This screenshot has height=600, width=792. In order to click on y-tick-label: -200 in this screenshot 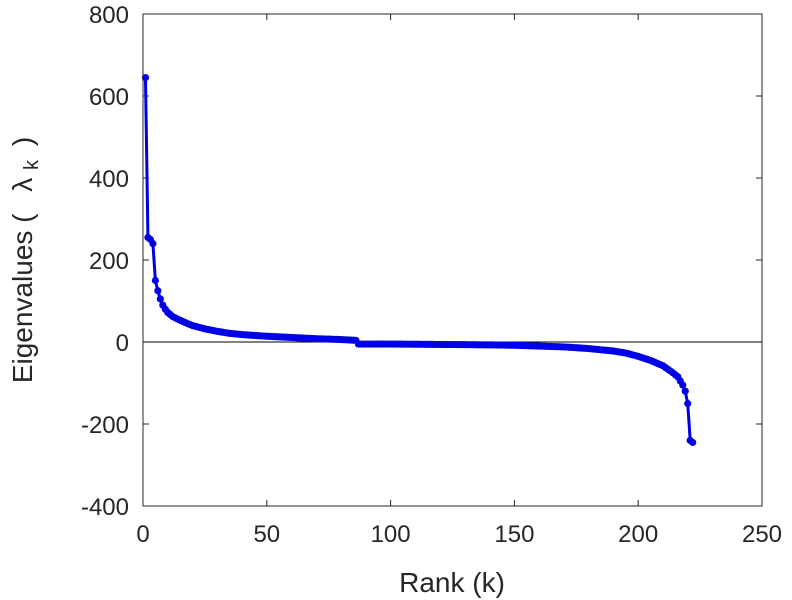, I will do `click(105, 425)`.